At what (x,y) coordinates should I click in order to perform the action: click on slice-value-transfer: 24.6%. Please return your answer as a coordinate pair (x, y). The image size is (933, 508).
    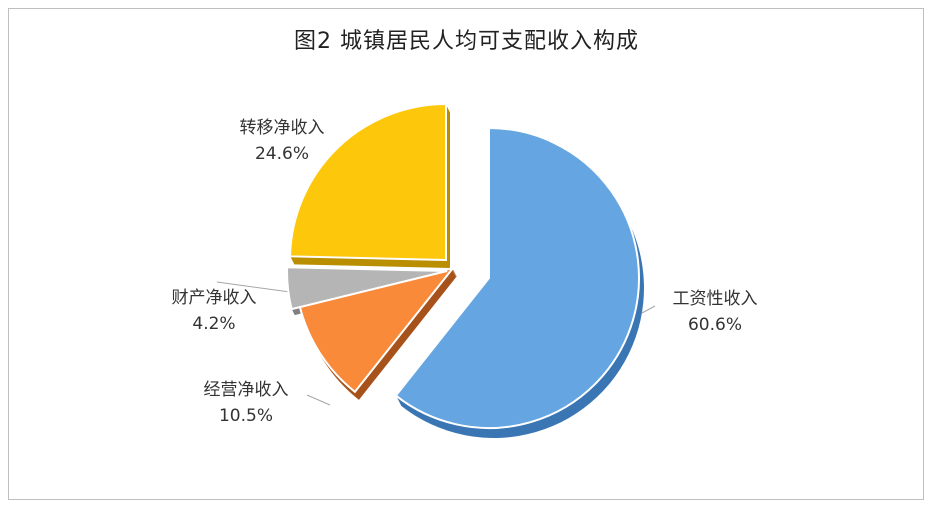
    Looking at the image, I should click on (281, 154).